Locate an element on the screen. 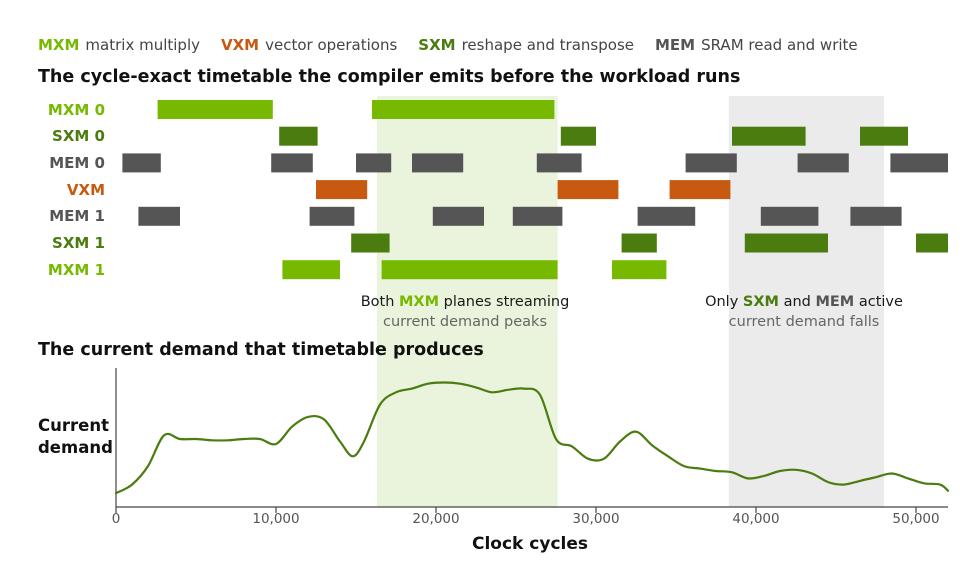 The height and width of the screenshot is (565, 960). lane-label-mxm-0: MXM 0 is located at coordinates (76, 109).